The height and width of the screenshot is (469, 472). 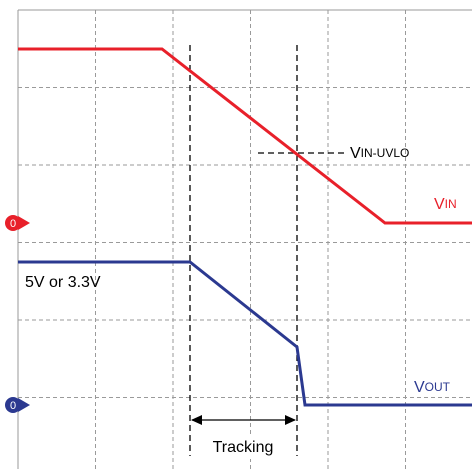 I want to click on vout-marker: 0, so click(x=17, y=405).